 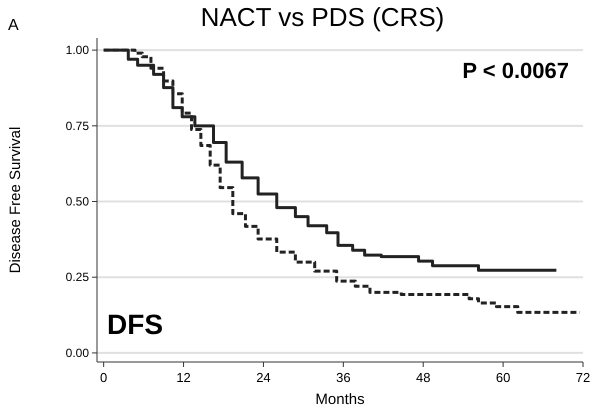 What do you see at coordinates (183, 377) in the screenshot?
I see `x-tick-label: 12` at bounding box center [183, 377].